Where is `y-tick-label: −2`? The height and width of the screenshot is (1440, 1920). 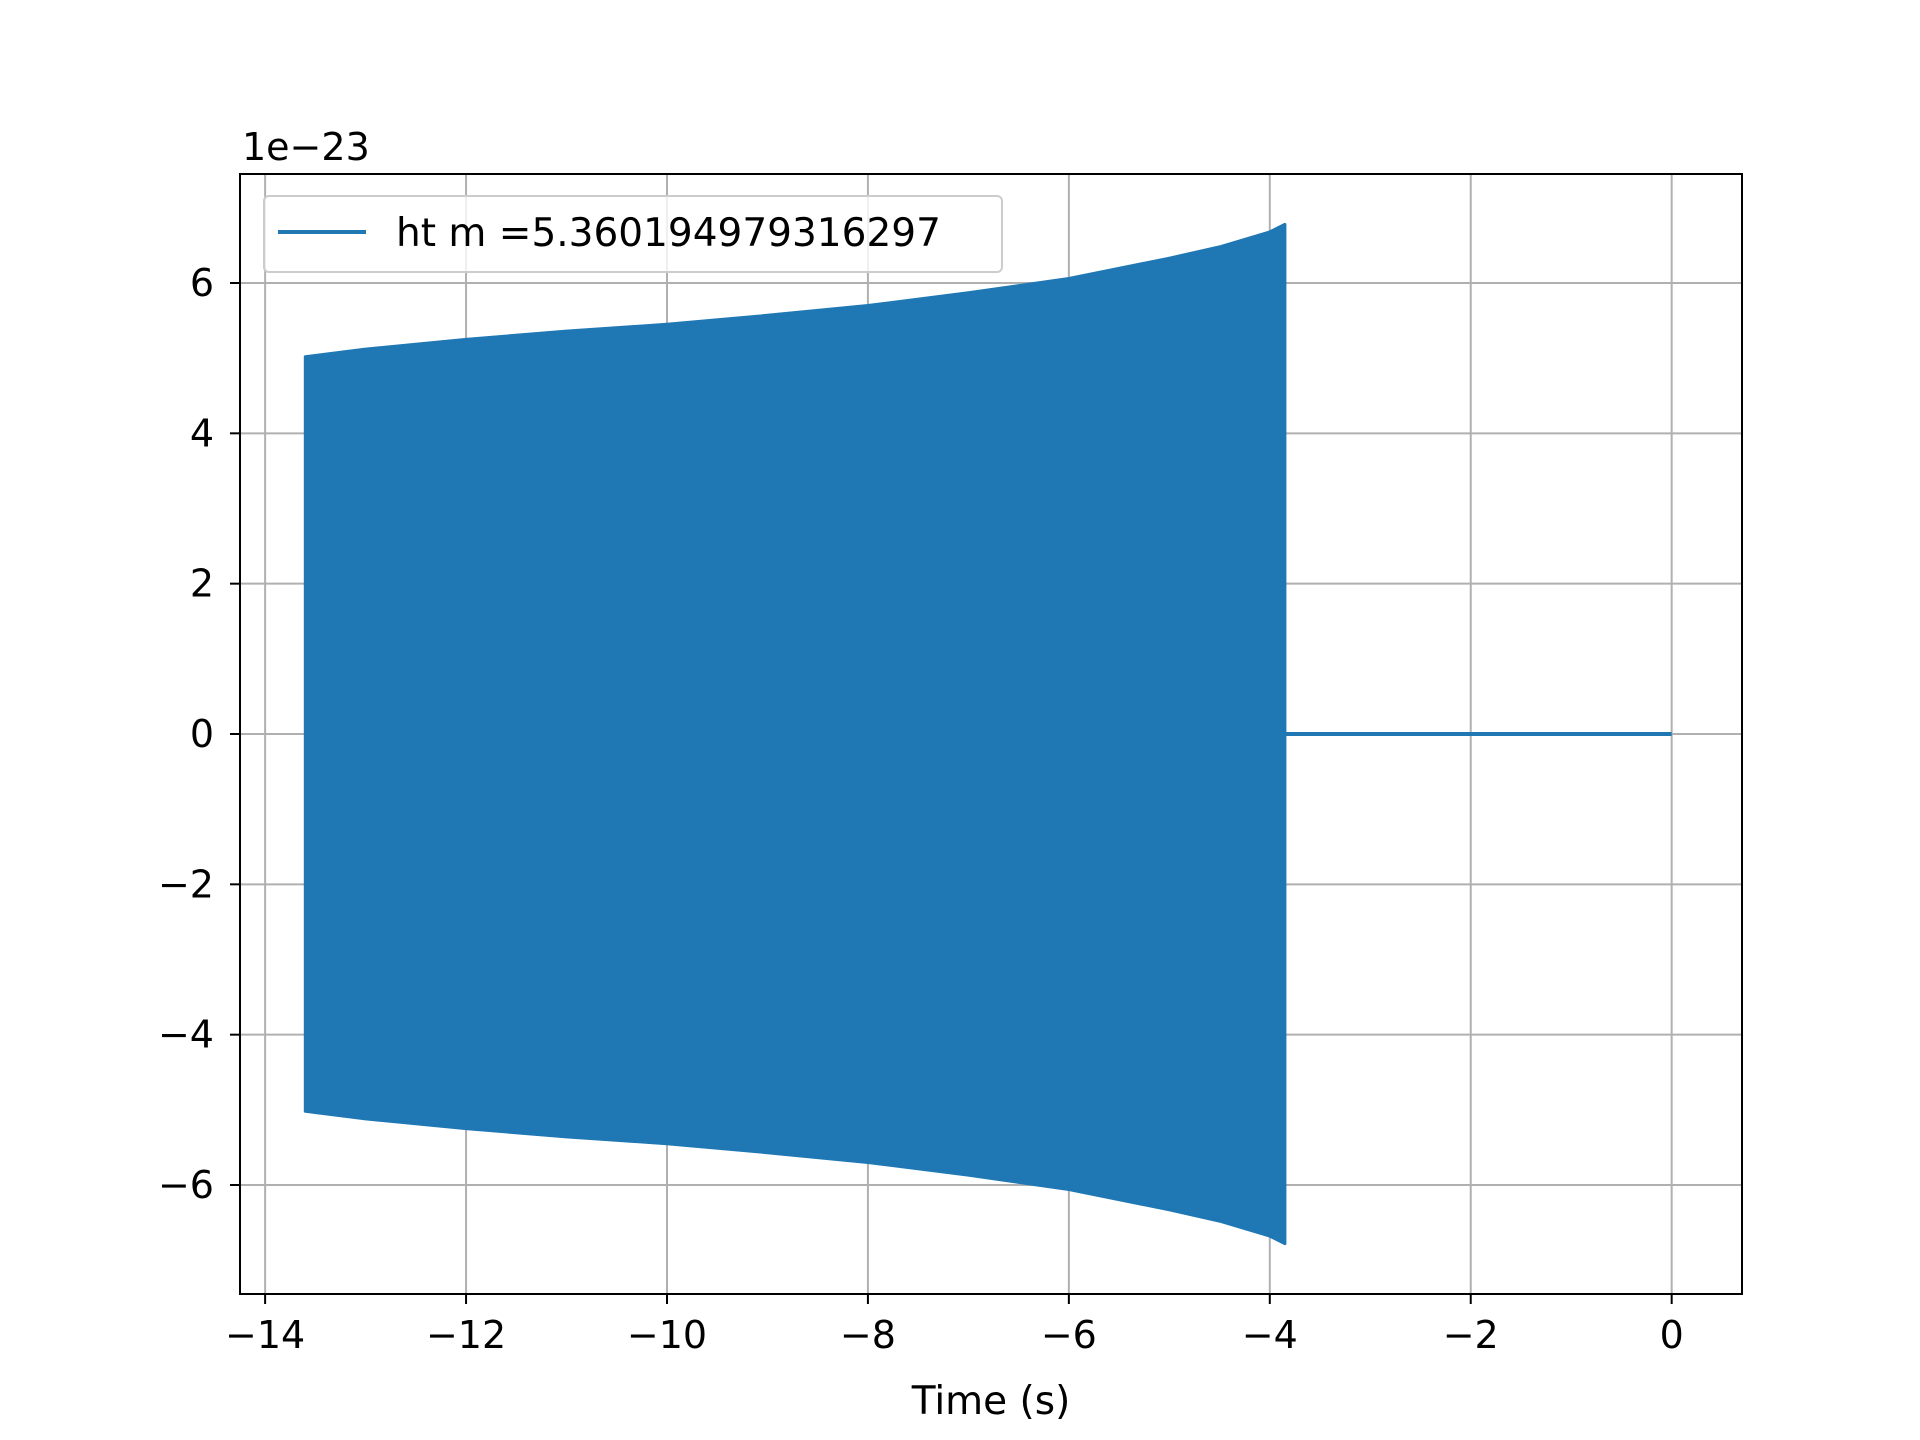 y-tick-label: −2 is located at coordinates (186, 884).